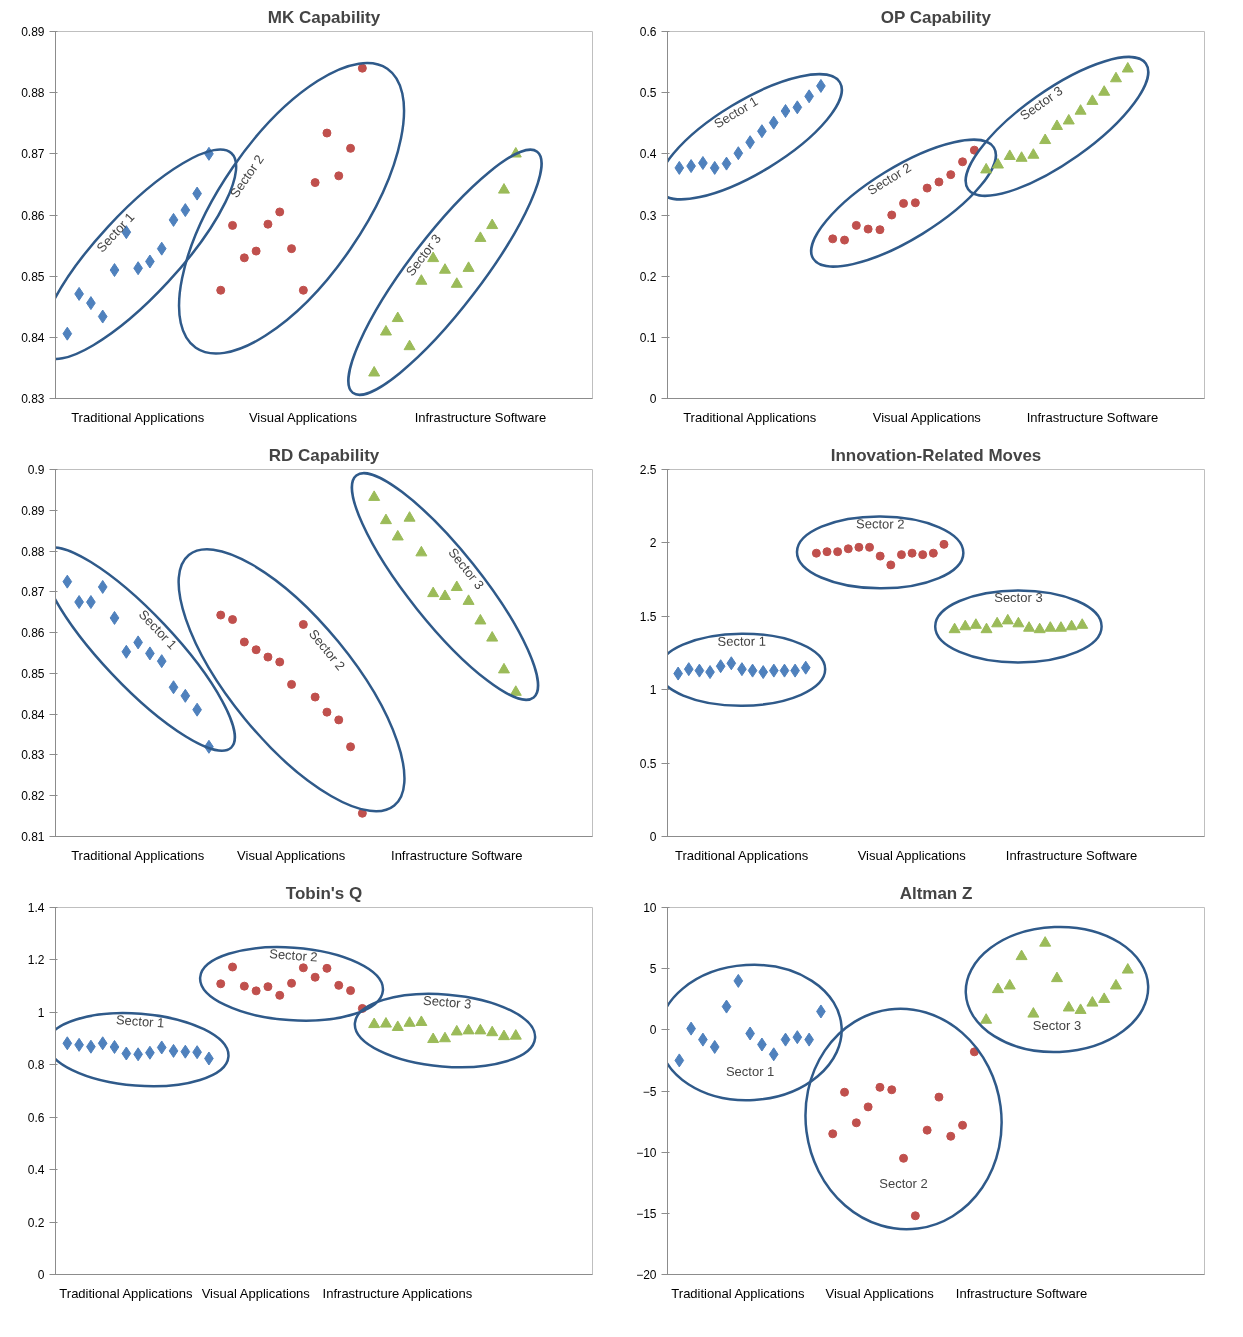  Describe the element at coordinates (33, 837) in the screenshot. I see `y-tick-label: 0.81` at that location.